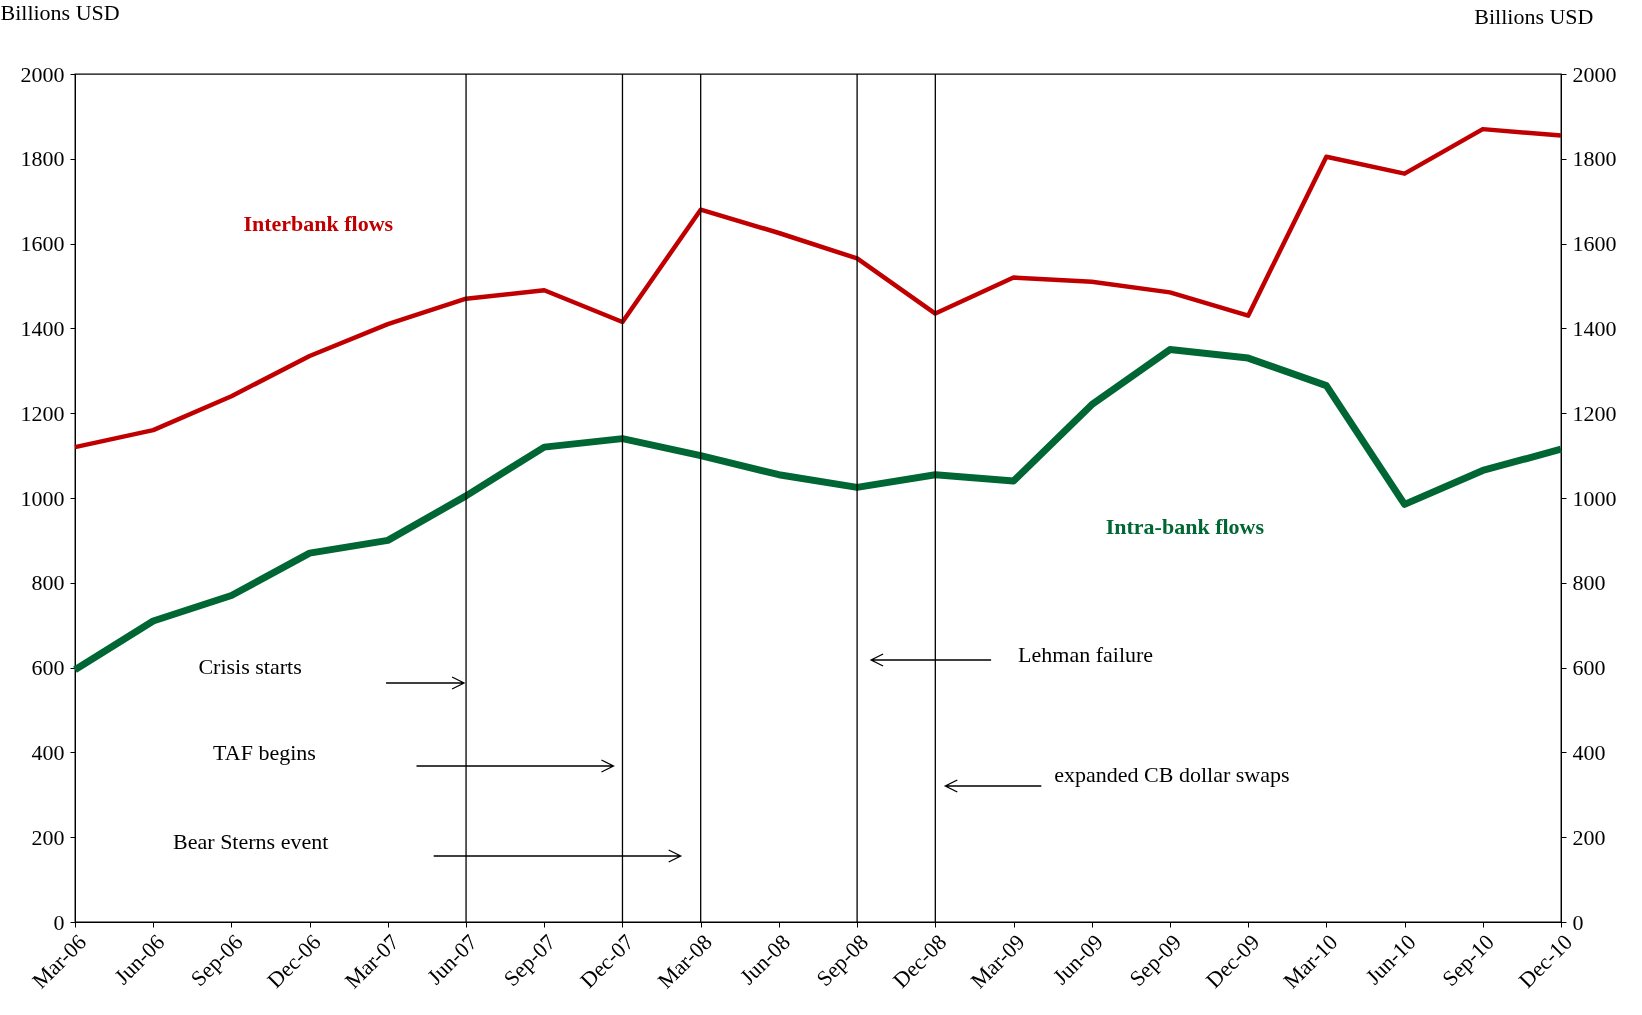 Image resolution: width=1642 pixels, height=1015 pixels. Describe the element at coordinates (1589, 668) in the screenshot. I see `y2-tick-label: 600` at that location.